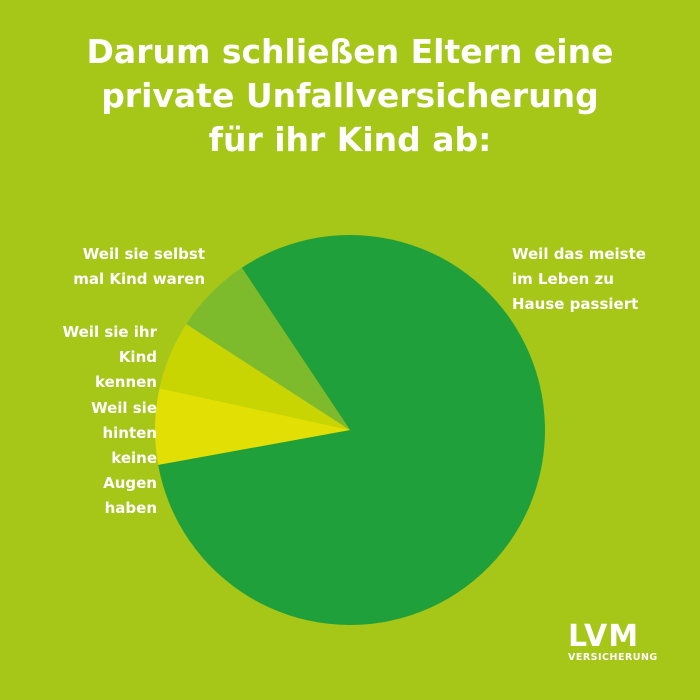 The height and width of the screenshot is (700, 700). I want to click on logo-subtitle: VERSICHERUNG, so click(613, 657).